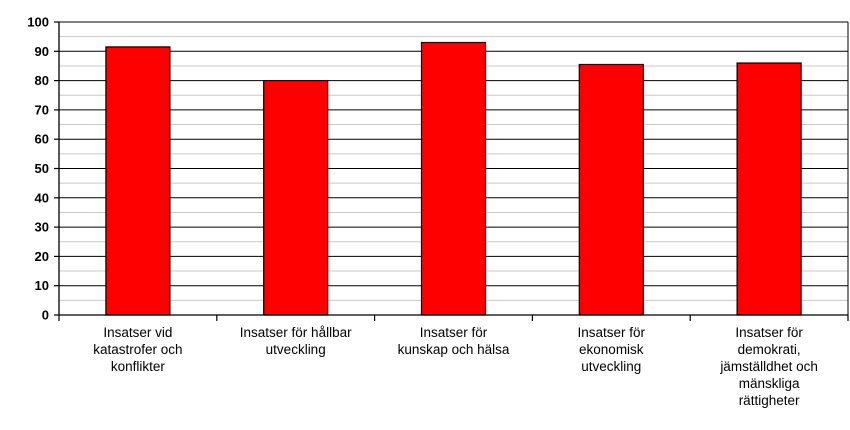 This screenshot has width=850, height=430. What do you see at coordinates (42, 285) in the screenshot?
I see `y-tick-label: 10` at bounding box center [42, 285].